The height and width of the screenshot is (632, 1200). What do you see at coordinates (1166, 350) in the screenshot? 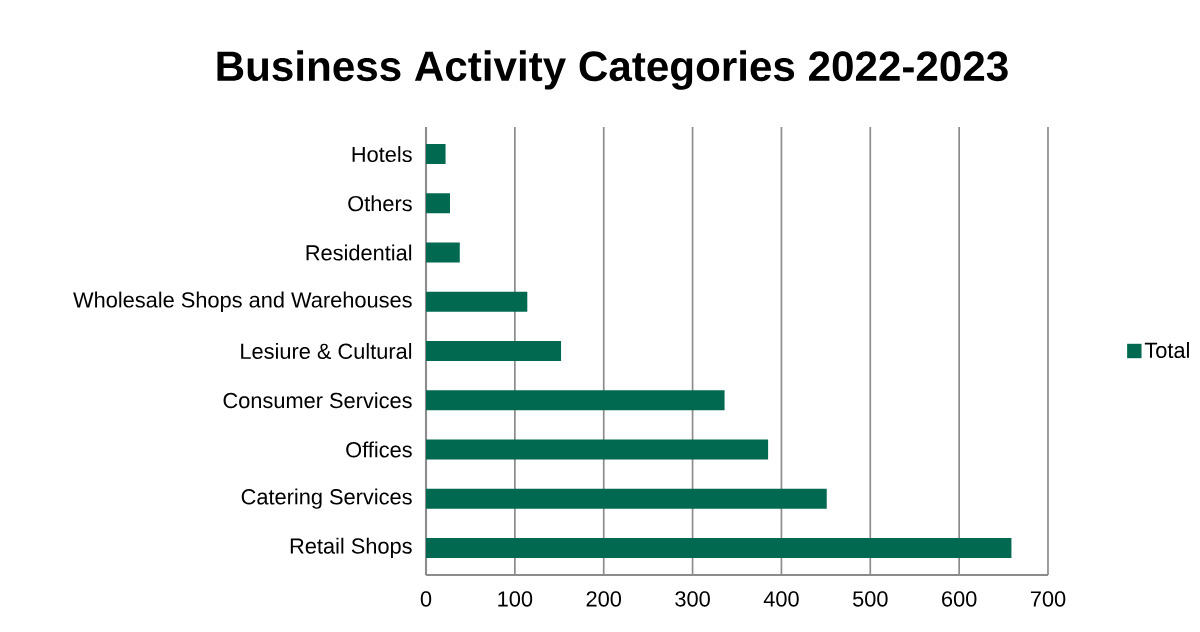
I see `legend-label: Total` at bounding box center [1166, 350].